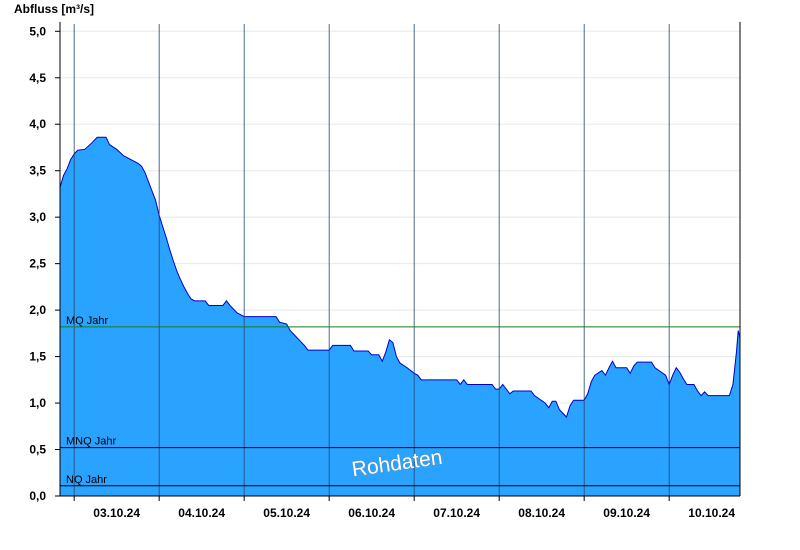  What do you see at coordinates (541, 513) in the screenshot?
I see `x-tick-label: 08.10.24` at bounding box center [541, 513].